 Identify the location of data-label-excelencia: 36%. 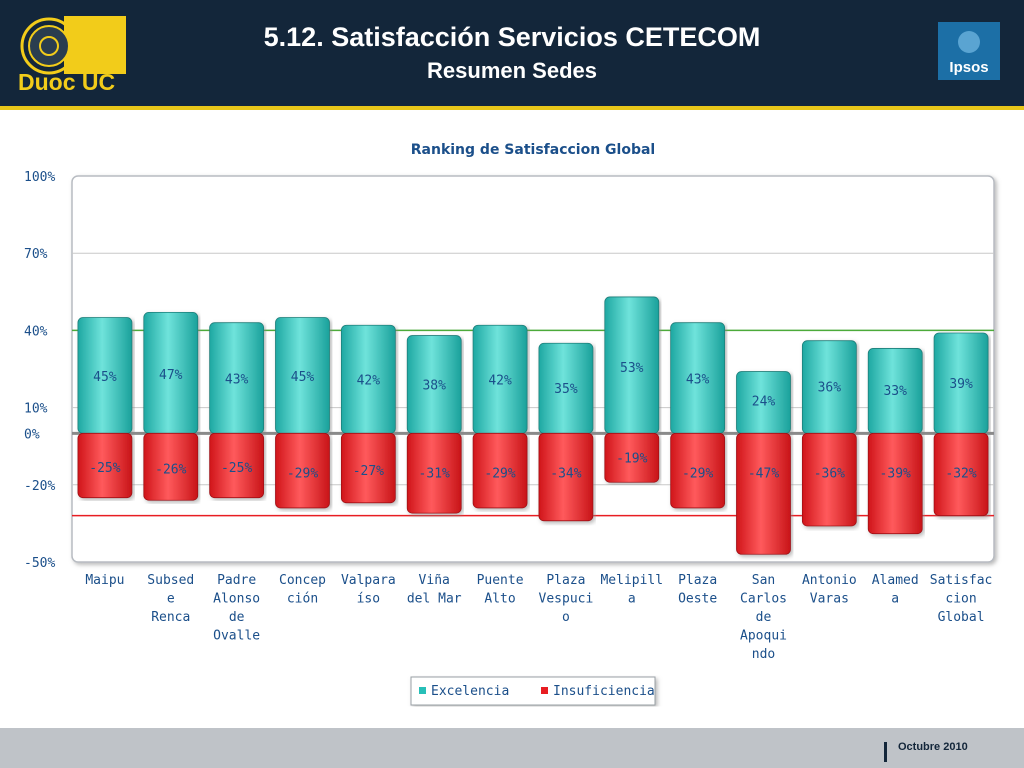
(830, 388).